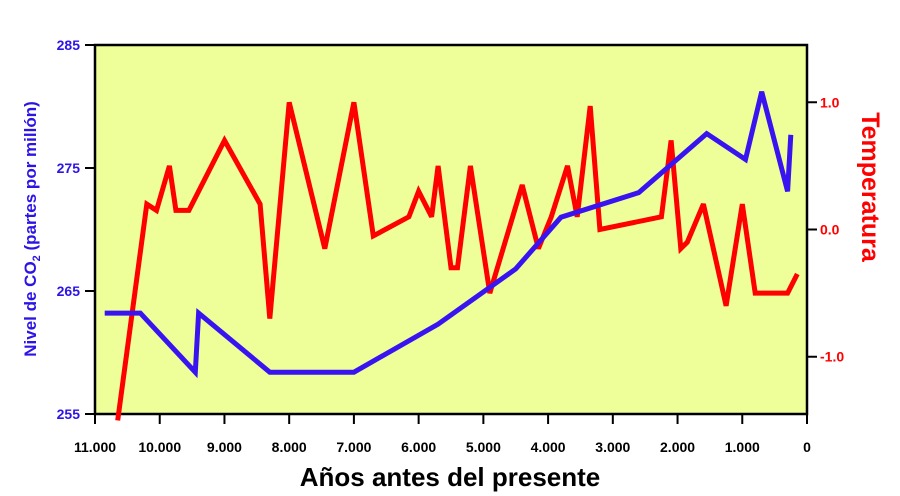  Describe the element at coordinates (95, 447) in the screenshot. I see `x-tick-label: 11.000` at that location.